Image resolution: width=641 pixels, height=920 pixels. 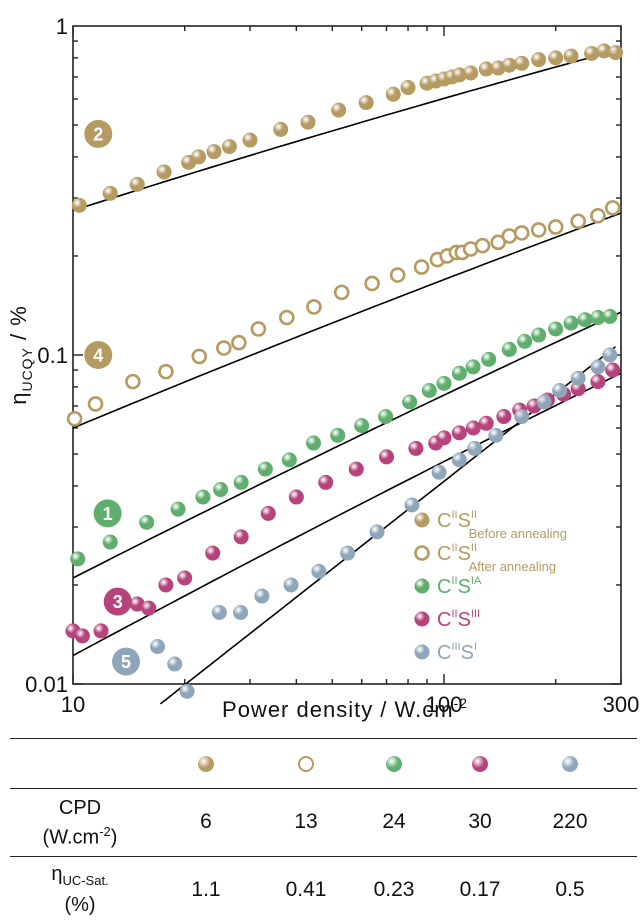 I want to click on badge-s1, so click(x=107, y=513).